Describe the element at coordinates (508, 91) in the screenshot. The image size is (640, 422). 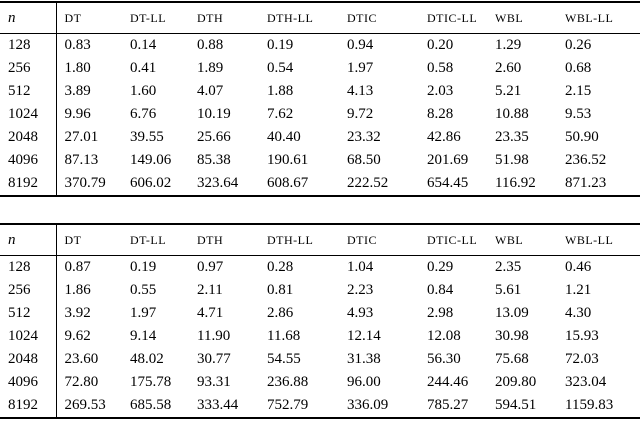
I see `table-cell: 5.21` at that location.